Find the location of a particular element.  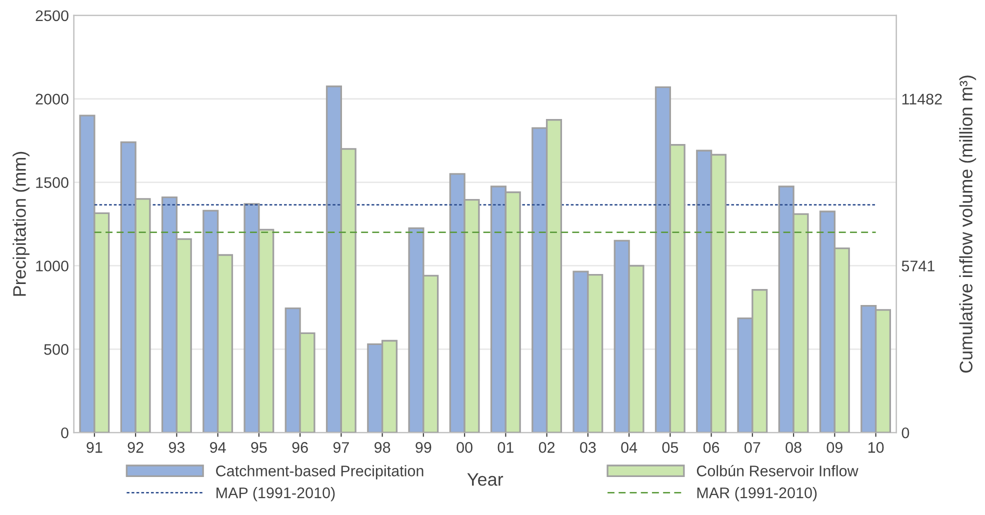

x-tick-label: 05 is located at coordinates (670, 447).